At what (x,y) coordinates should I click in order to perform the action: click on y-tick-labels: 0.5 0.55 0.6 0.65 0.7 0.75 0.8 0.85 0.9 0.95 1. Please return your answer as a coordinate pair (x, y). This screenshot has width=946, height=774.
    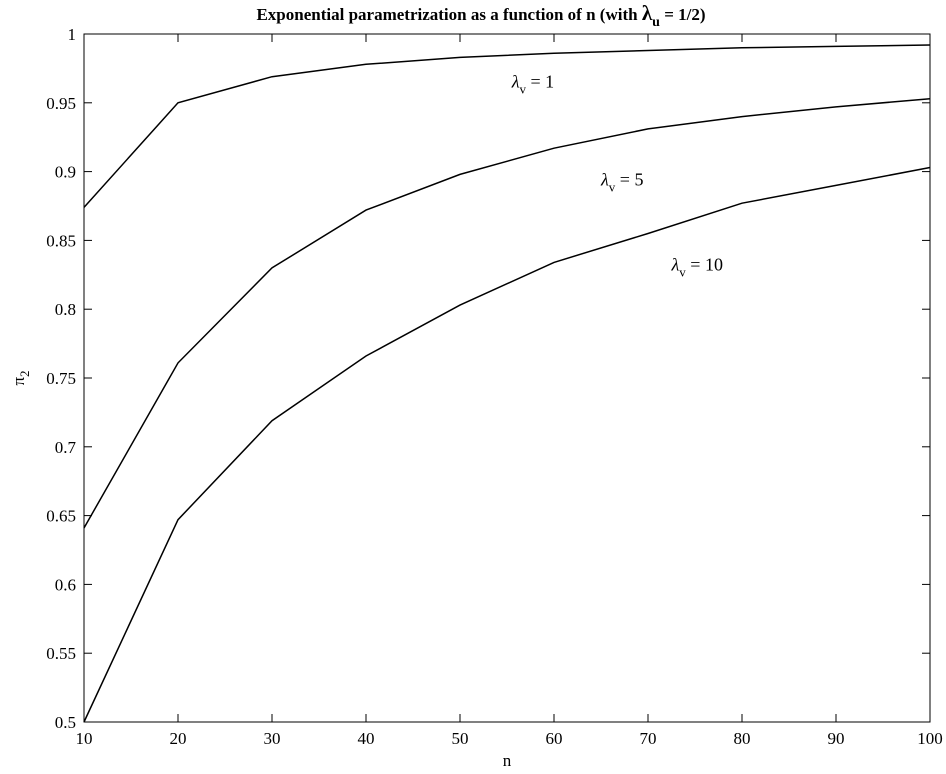
    Looking at the image, I should click on (61, 378).